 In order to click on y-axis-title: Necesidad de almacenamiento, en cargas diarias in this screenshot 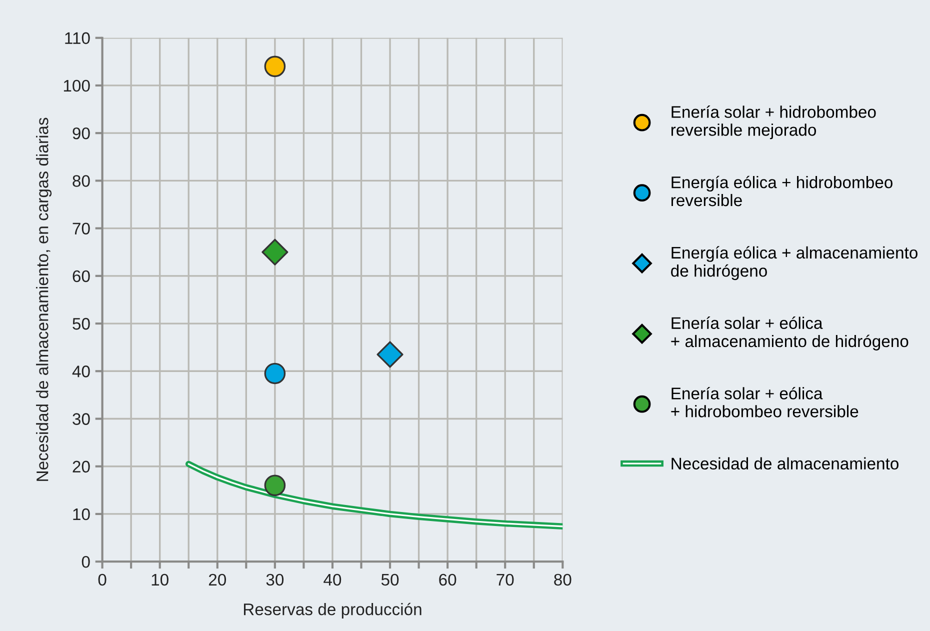, I will do `click(44, 299)`.